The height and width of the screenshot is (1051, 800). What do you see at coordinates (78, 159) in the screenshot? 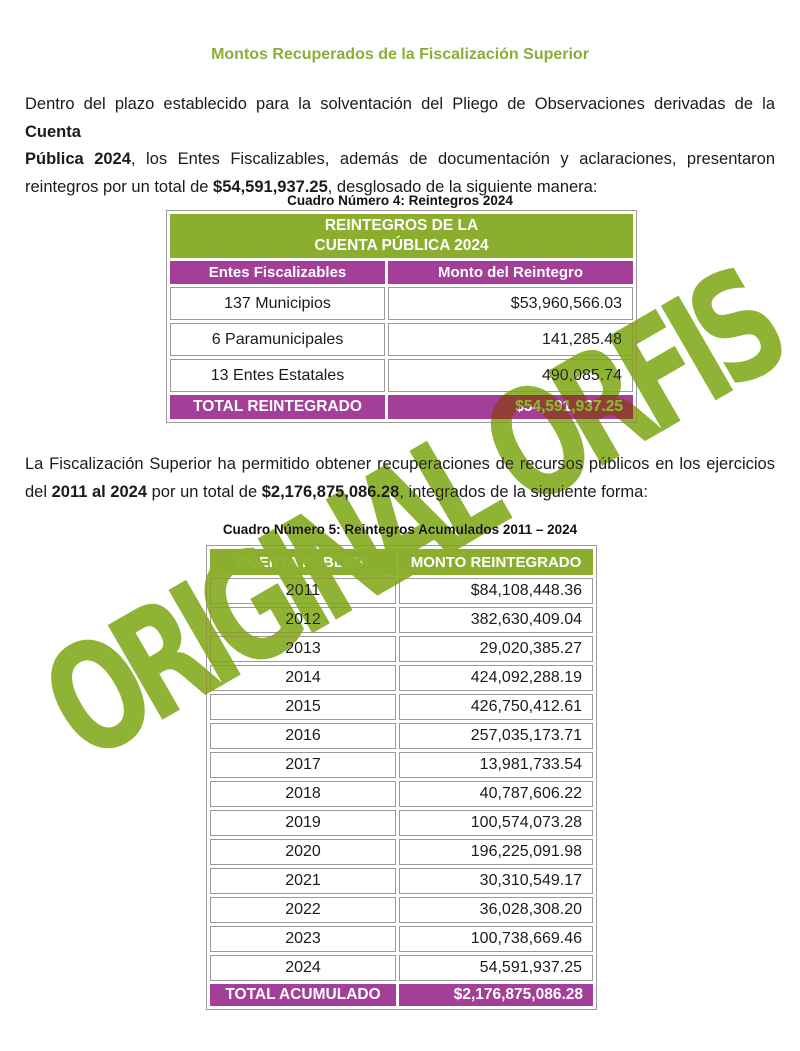
I see `bold-text: Pública 2024` at bounding box center [78, 159].